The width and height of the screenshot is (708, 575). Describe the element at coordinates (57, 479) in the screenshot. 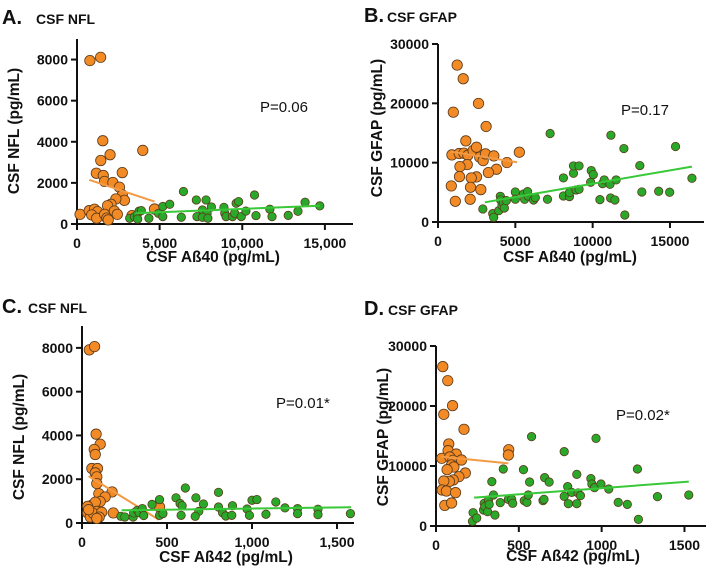

I see `y-tick-label: 2000` at that location.